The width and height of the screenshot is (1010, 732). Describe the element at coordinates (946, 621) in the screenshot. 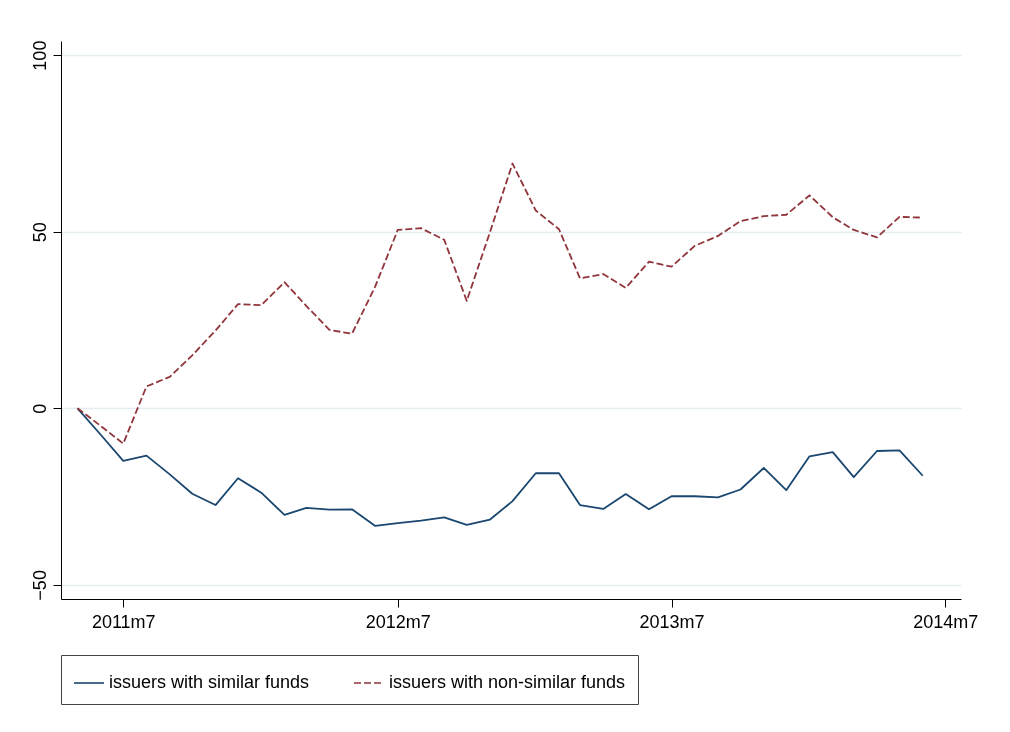

I see `x-tick-label: 2014m7` at that location.